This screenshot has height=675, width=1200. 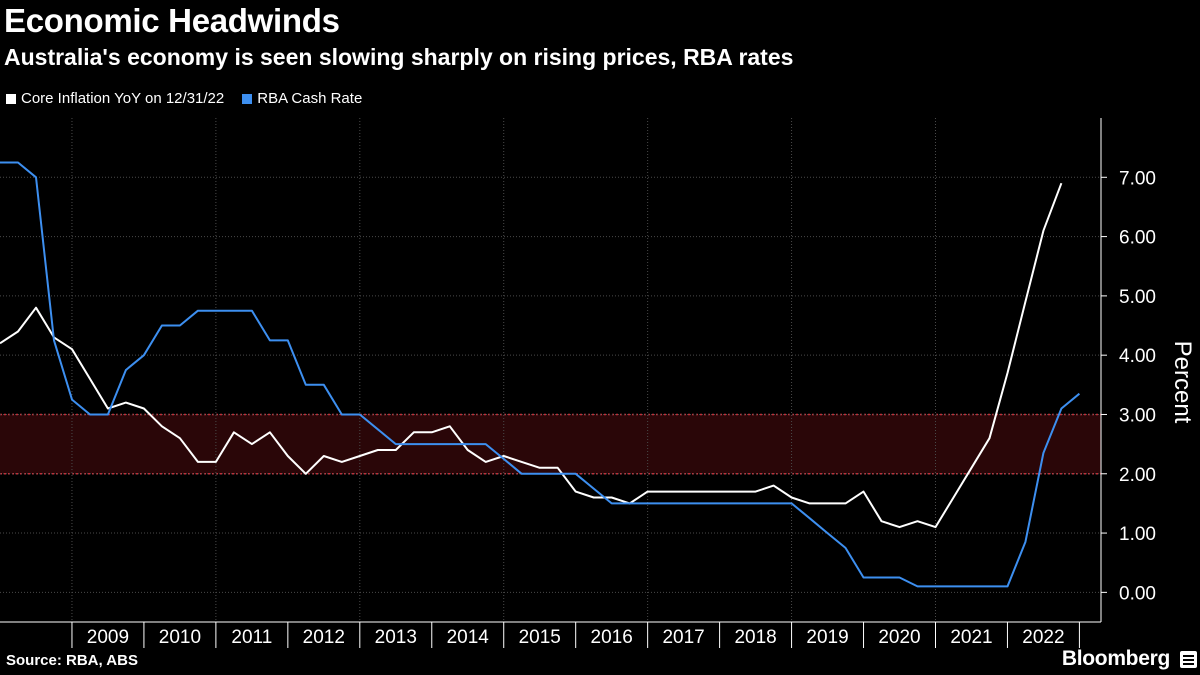 What do you see at coordinates (1043, 637) in the screenshot?
I see `x-tick-label: 2022` at bounding box center [1043, 637].